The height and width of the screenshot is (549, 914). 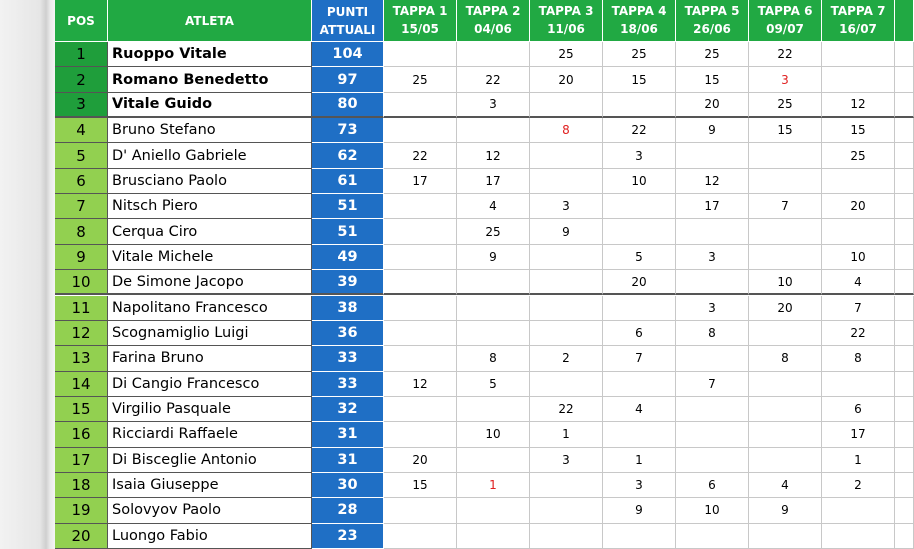 I want to click on stage-cell: 3, so click(x=712, y=257).